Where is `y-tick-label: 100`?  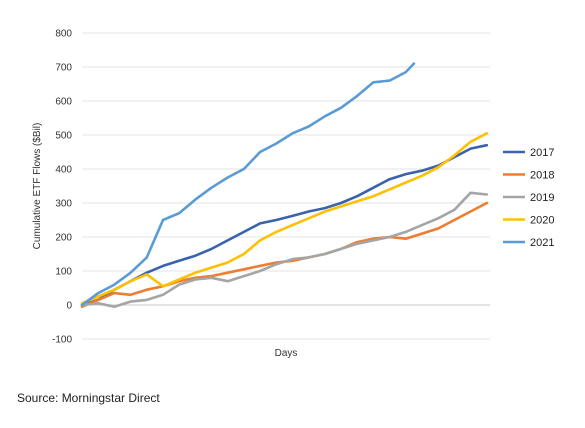 y-tick-label: 100 is located at coordinates (63, 272).